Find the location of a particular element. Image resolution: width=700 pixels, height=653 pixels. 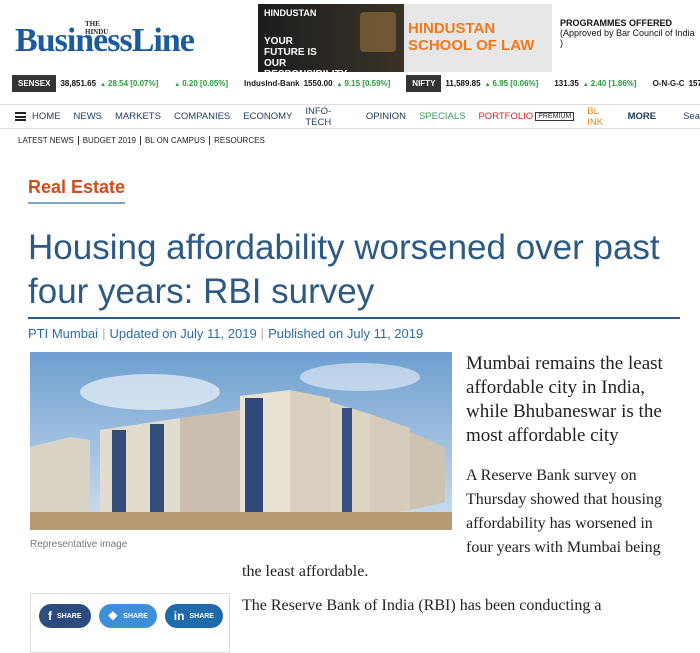

ticker-change: 28.54 [0.07%] is located at coordinates (129, 83).